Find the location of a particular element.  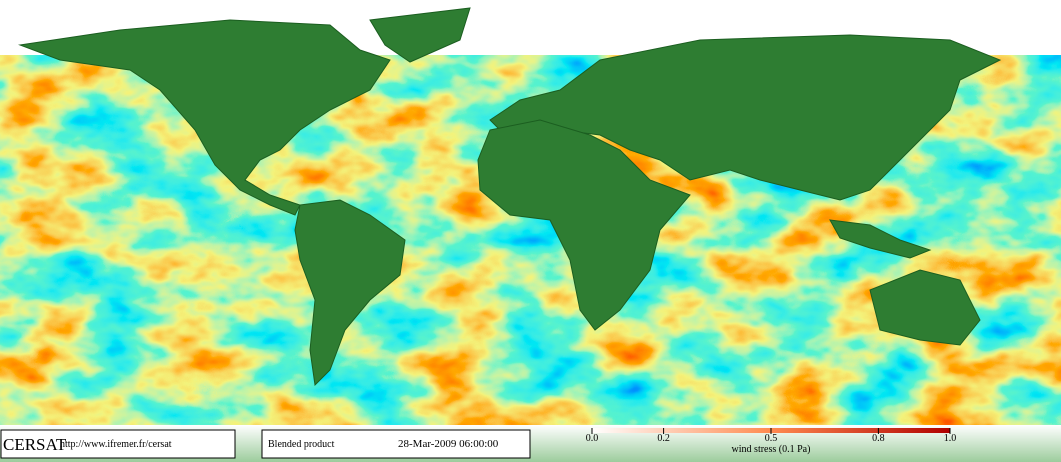

africa is located at coordinates (584, 225).